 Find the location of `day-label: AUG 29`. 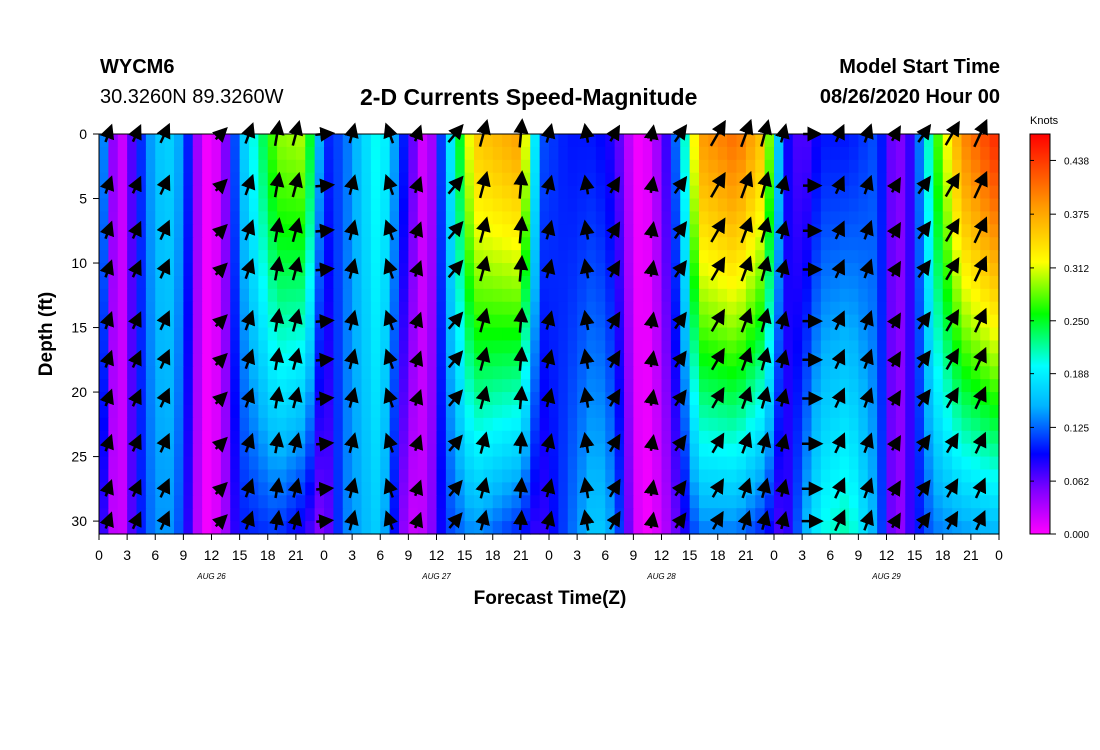

day-label: AUG 29 is located at coordinates (886, 576).